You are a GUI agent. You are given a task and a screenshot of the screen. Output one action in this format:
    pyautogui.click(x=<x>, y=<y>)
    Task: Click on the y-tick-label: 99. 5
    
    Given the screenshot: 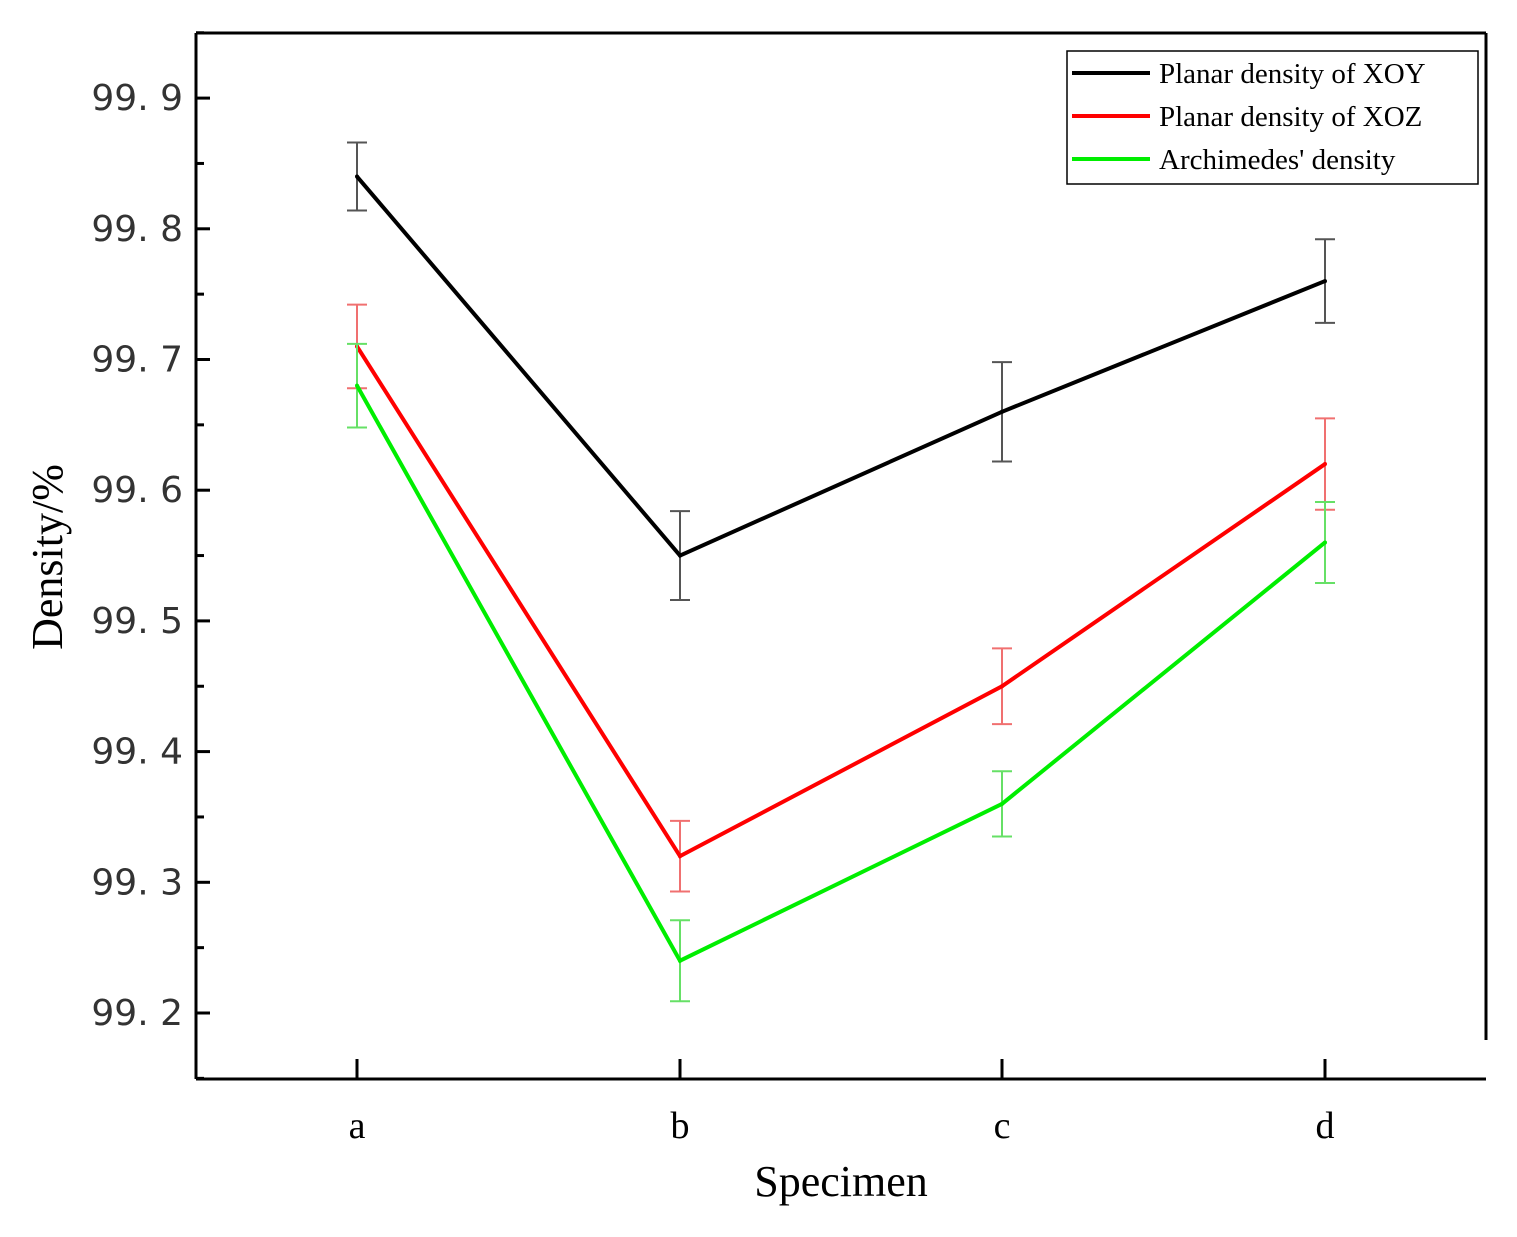 What is the action you would take?
    pyautogui.click(x=137, y=621)
    